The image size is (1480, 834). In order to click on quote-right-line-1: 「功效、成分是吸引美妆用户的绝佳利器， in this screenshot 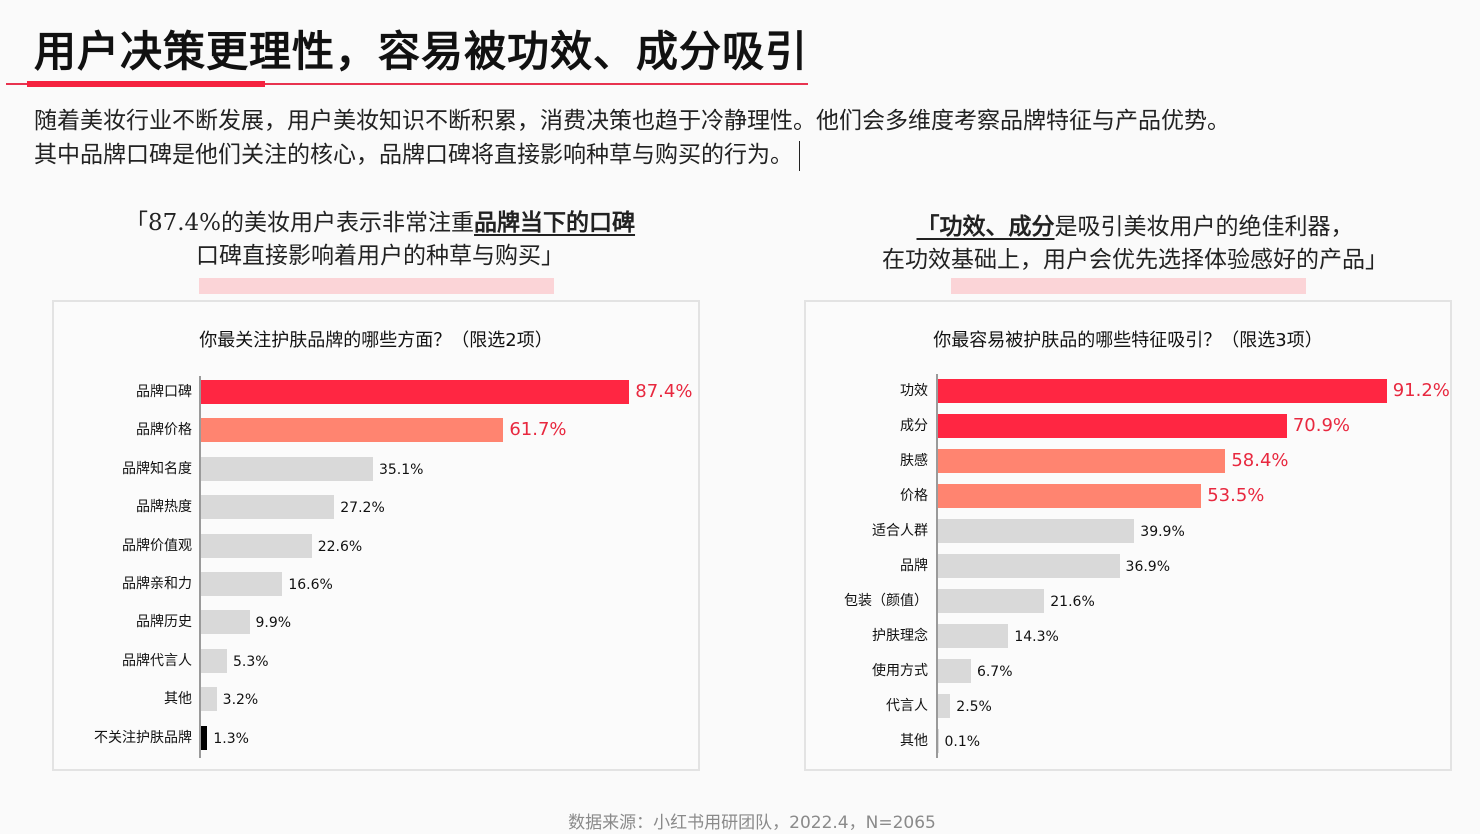, I will do `click(1135, 227)`.